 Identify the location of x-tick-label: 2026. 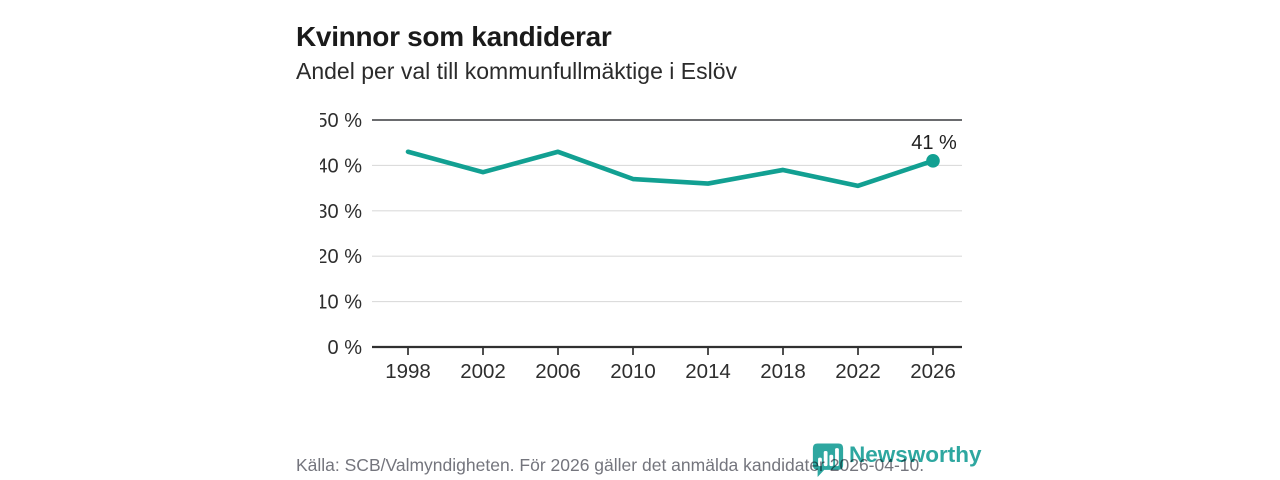
(933, 371).